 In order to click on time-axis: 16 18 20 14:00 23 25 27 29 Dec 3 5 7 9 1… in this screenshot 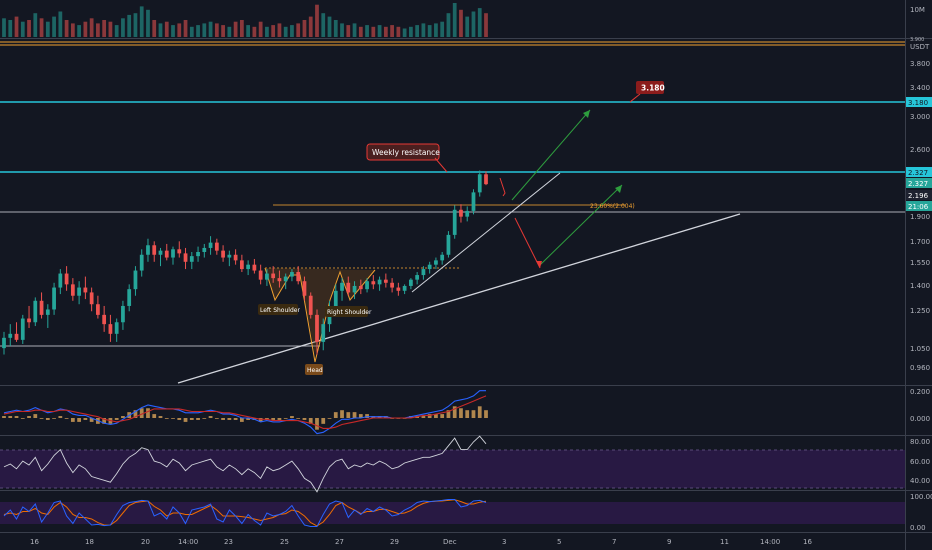, I will do `click(421, 542)`.